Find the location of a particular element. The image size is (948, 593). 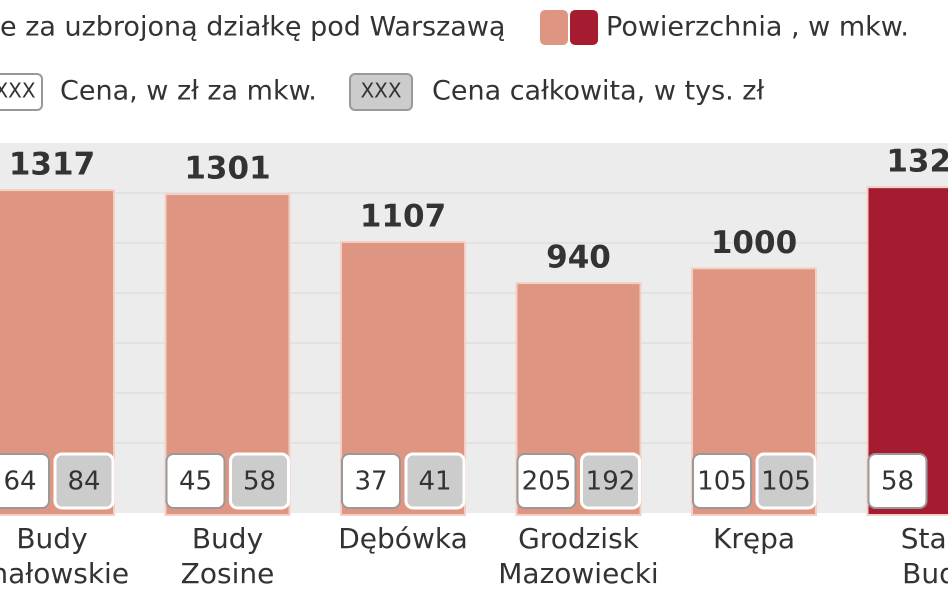

x-tick-label: Krępa is located at coordinates (754, 538).